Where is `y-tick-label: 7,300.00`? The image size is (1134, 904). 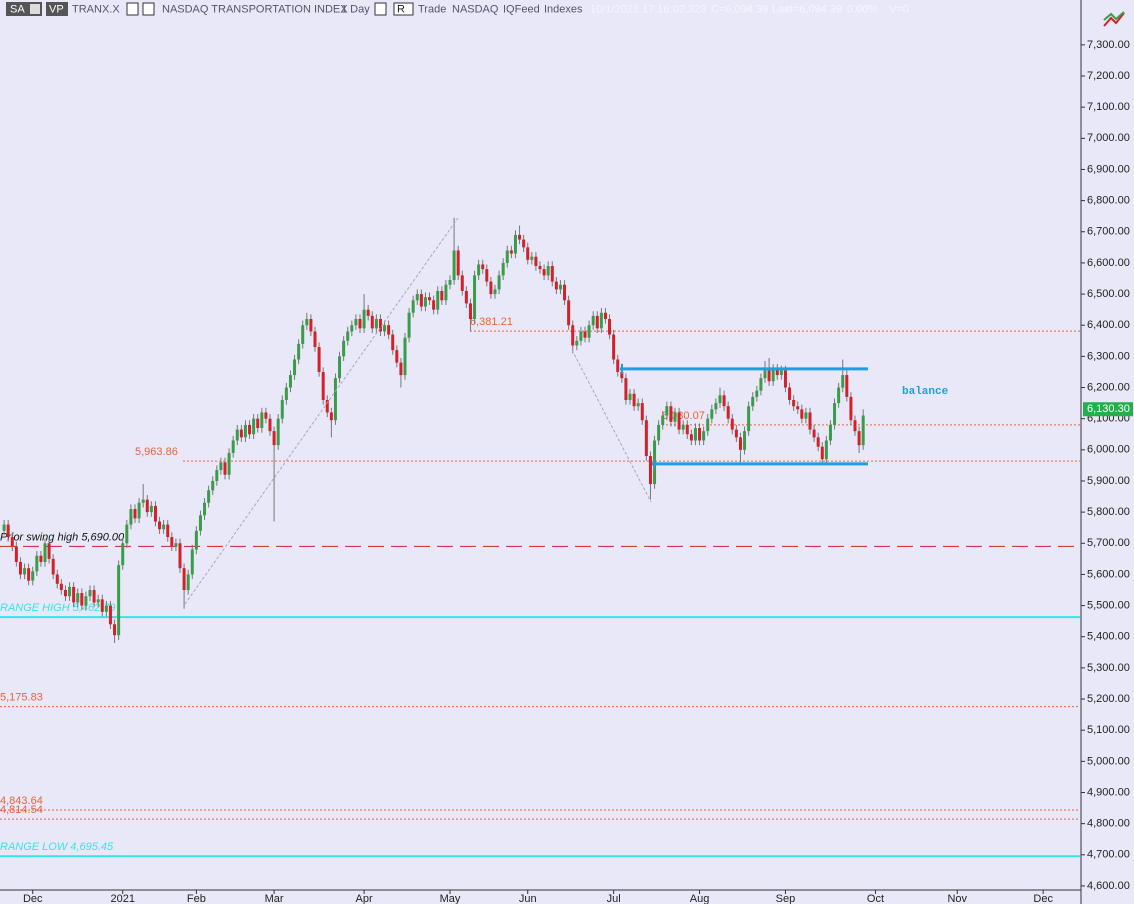
y-tick-label: 7,300.00 is located at coordinates (1108, 45).